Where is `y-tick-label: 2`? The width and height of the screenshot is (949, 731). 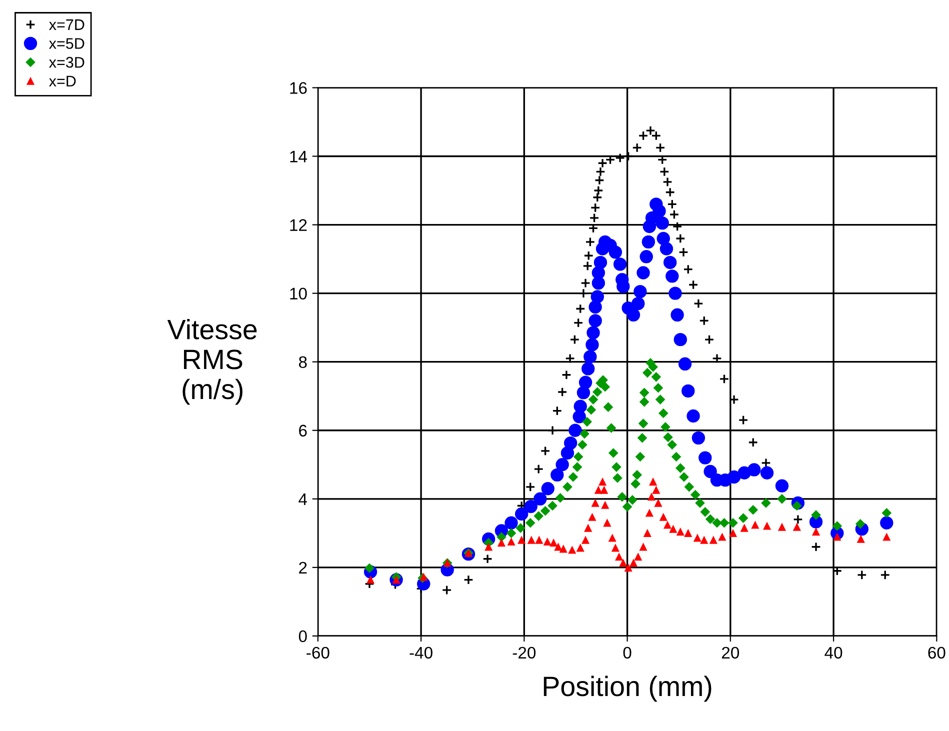 y-tick-label: 2 is located at coordinates (303, 568).